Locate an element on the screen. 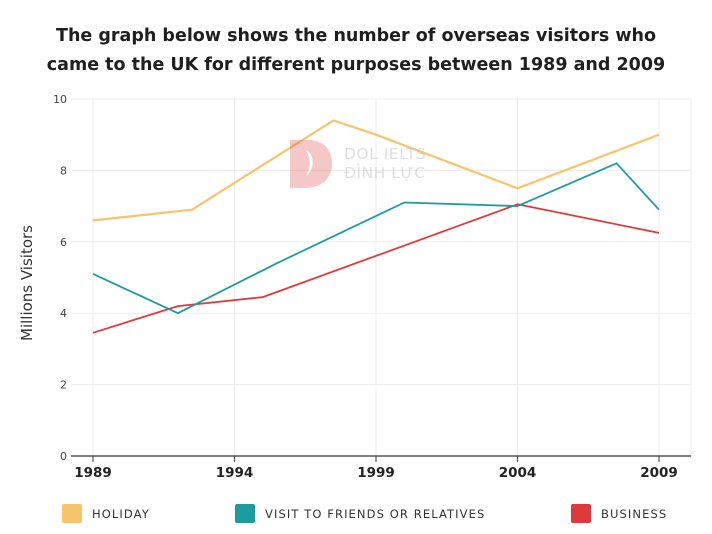 The image size is (712, 534). watermark-line-1: DOL IELTS is located at coordinates (385, 154).